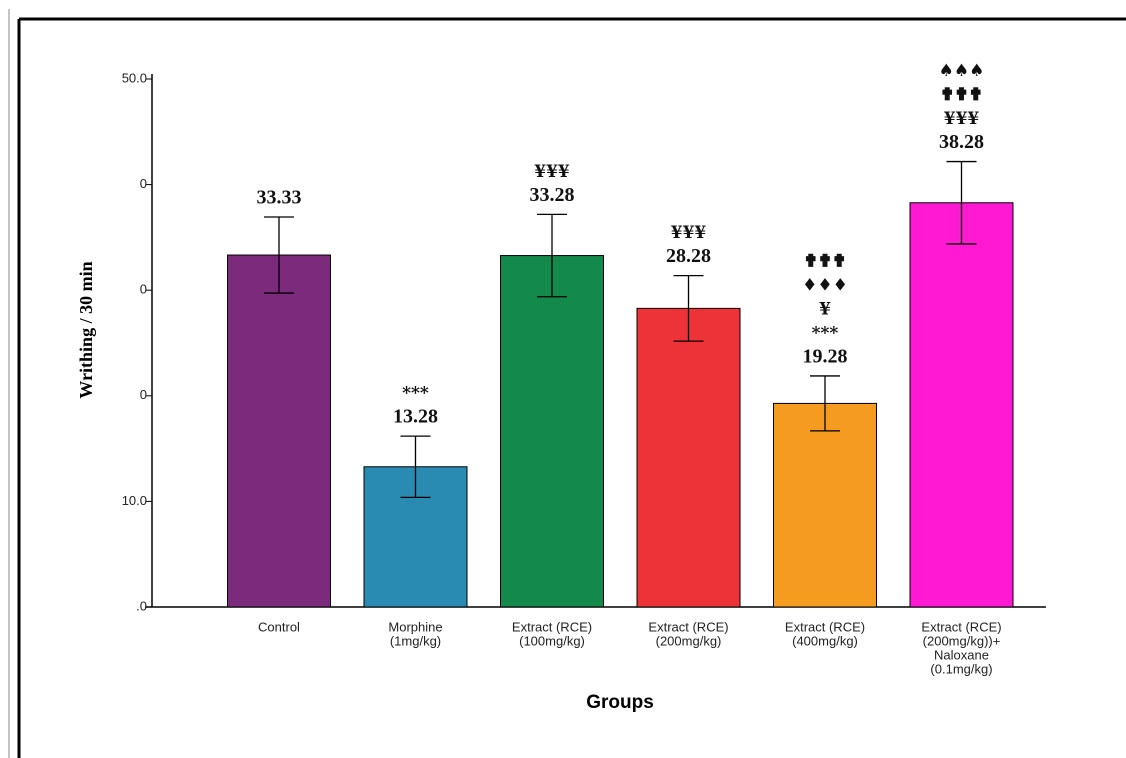 This screenshot has height=758, width=1126. What do you see at coordinates (688, 256) in the screenshot?
I see `value-label: 28.28` at bounding box center [688, 256].